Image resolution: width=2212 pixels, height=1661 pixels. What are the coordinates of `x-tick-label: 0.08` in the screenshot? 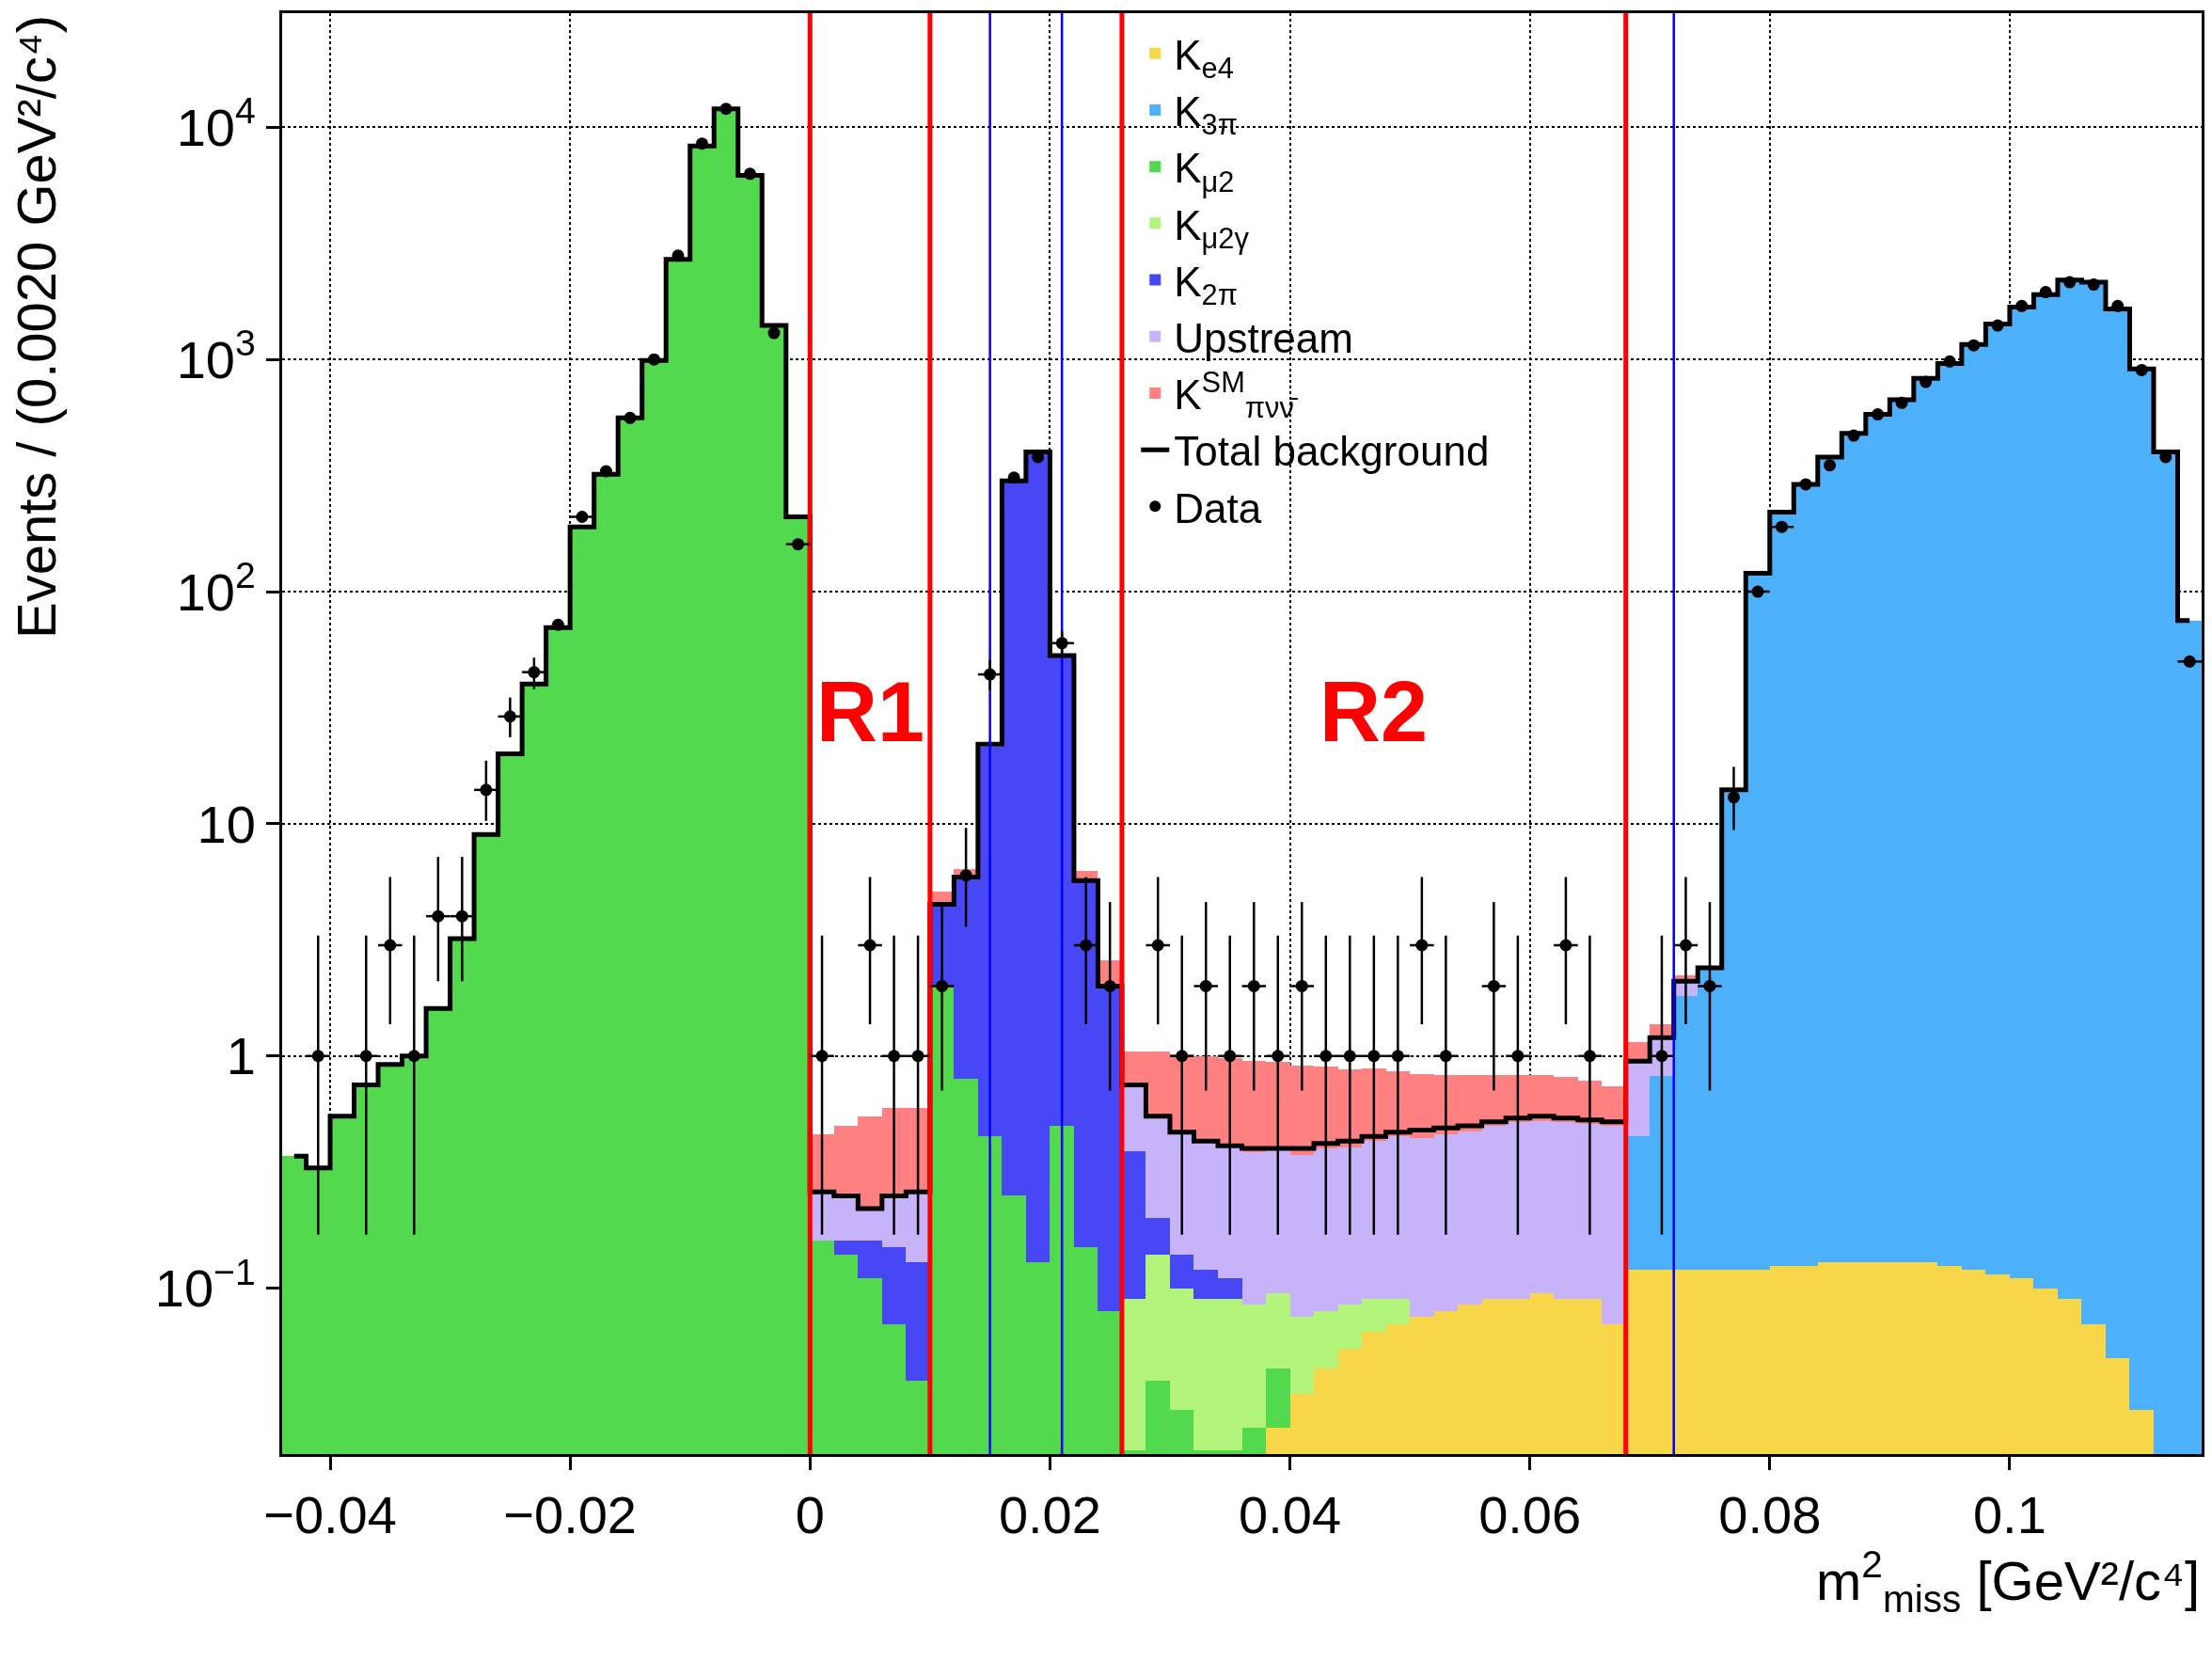 It's located at (1770, 1515).